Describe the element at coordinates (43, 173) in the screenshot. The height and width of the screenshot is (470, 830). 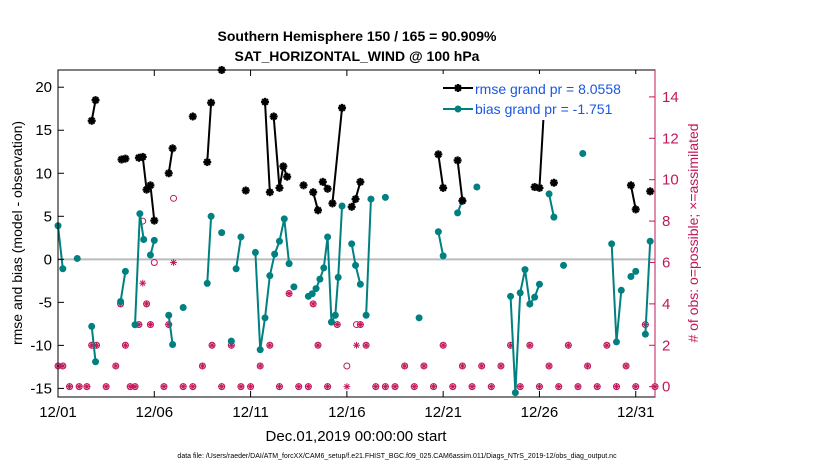
I see `y-tick-label: 10` at that location.